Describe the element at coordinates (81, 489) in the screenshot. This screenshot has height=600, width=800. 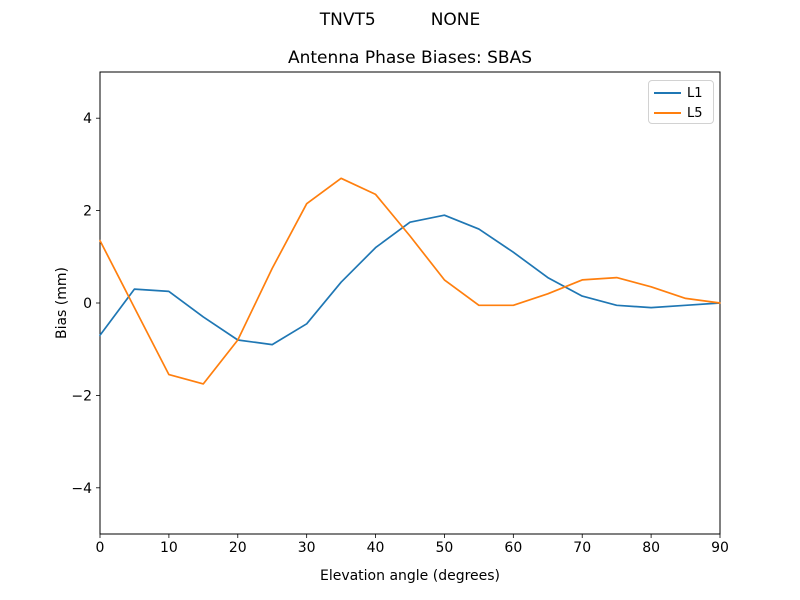
I see `y-tick-label: −4` at that location.